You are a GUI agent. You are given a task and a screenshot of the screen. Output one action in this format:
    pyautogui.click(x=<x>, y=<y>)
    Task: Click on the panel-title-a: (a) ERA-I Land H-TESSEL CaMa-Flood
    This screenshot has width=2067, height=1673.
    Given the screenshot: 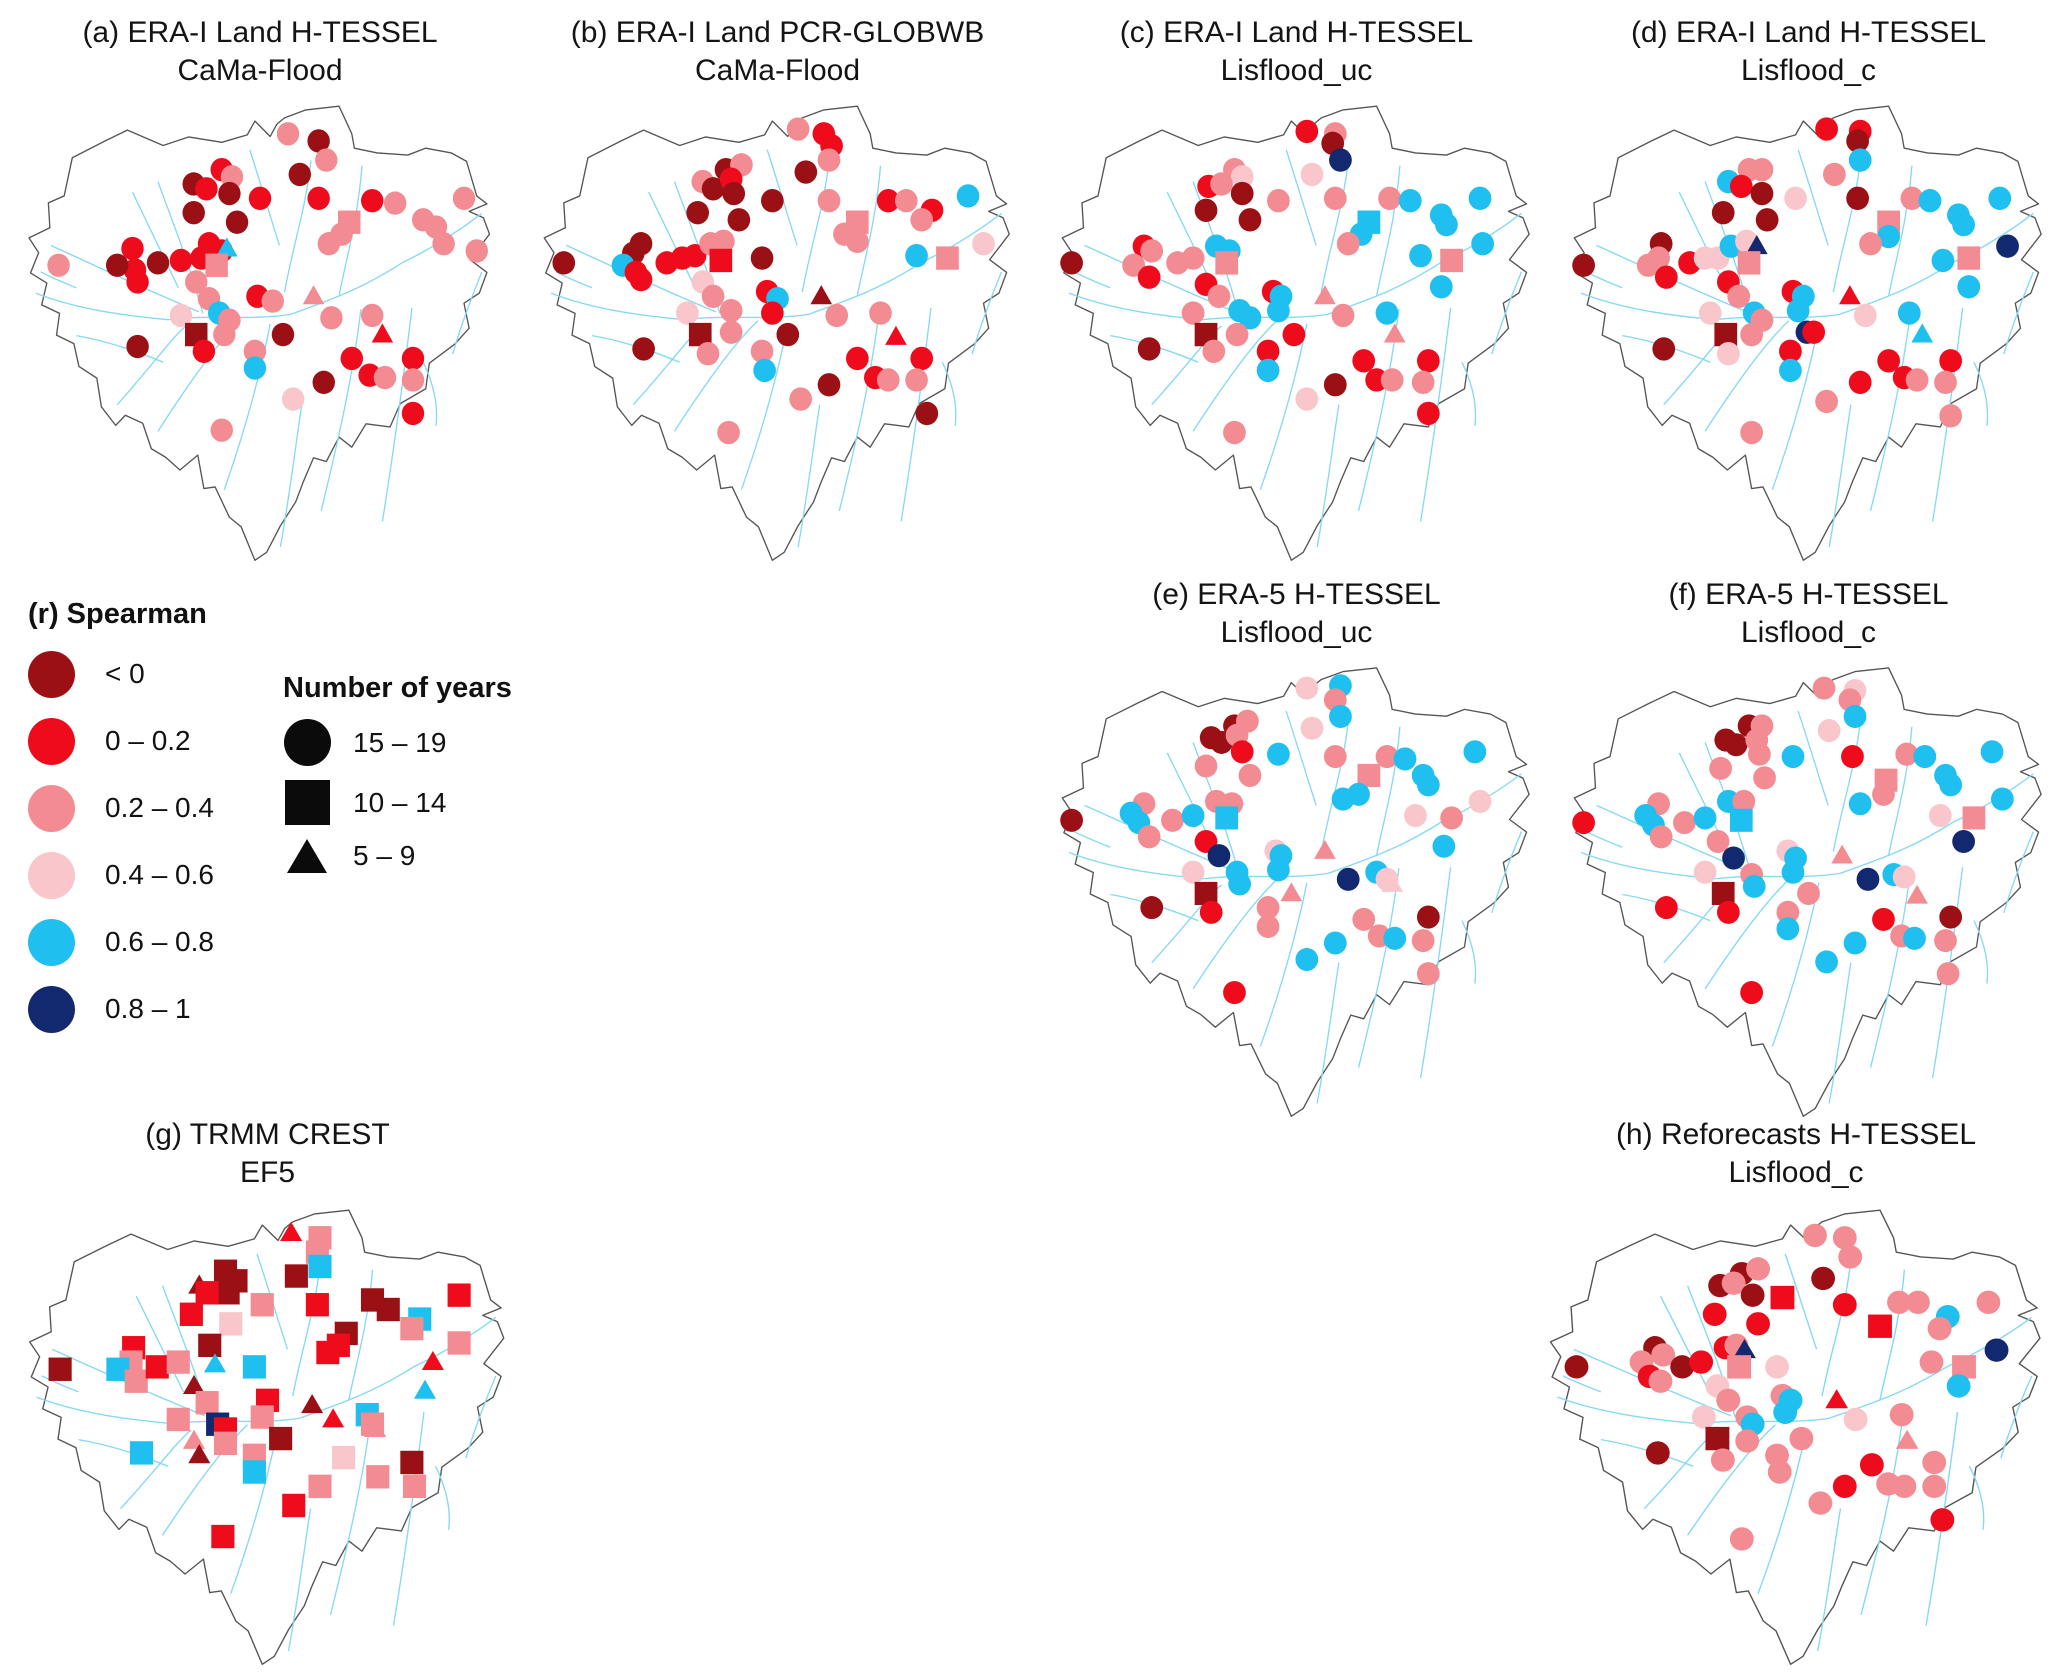 What is the action you would take?
    pyautogui.click(x=260, y=51)
    